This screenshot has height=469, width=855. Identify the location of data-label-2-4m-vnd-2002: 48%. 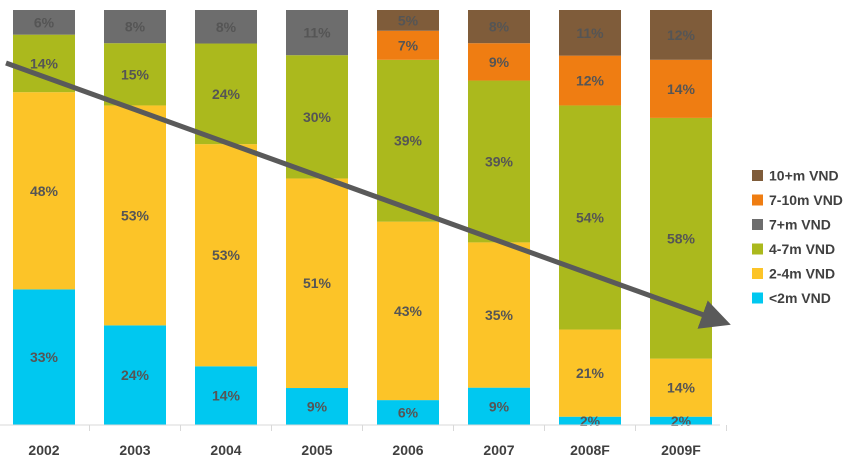
(44, 191).